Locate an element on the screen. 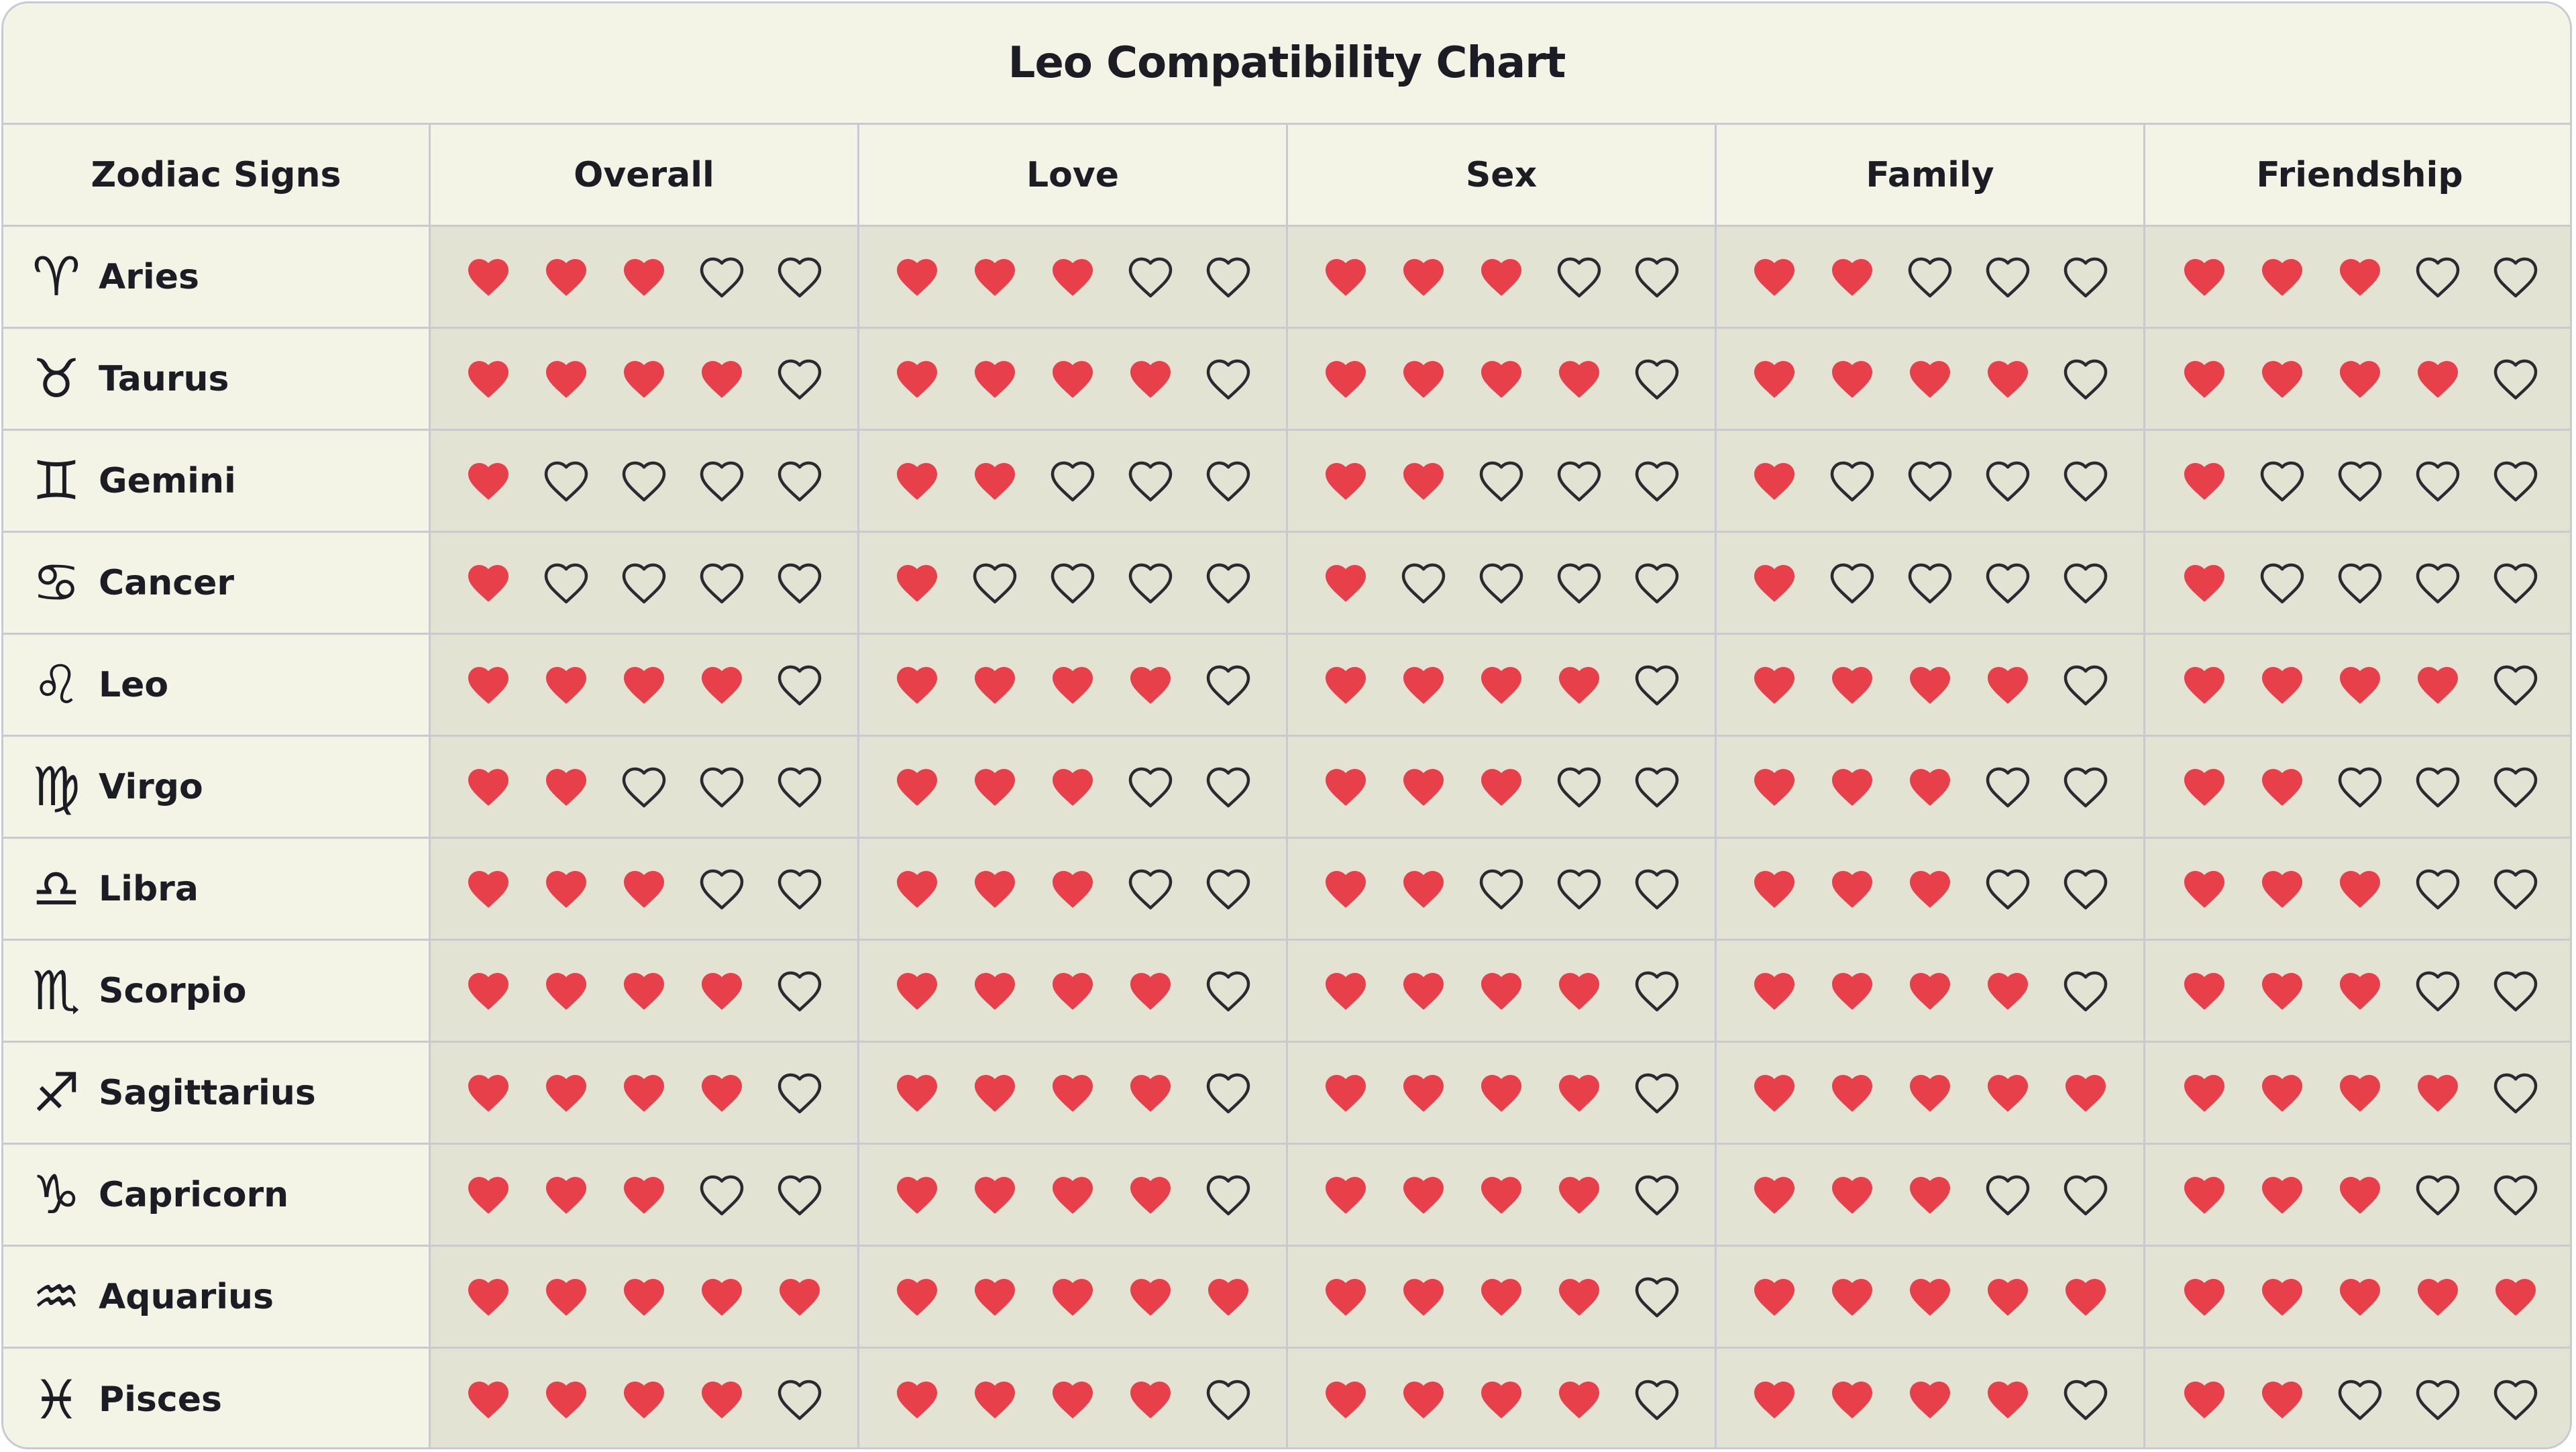 The width and height of the screenshot is (2576, 1452). rating-cell-gemini-love is located at coordinates (1073, 482).